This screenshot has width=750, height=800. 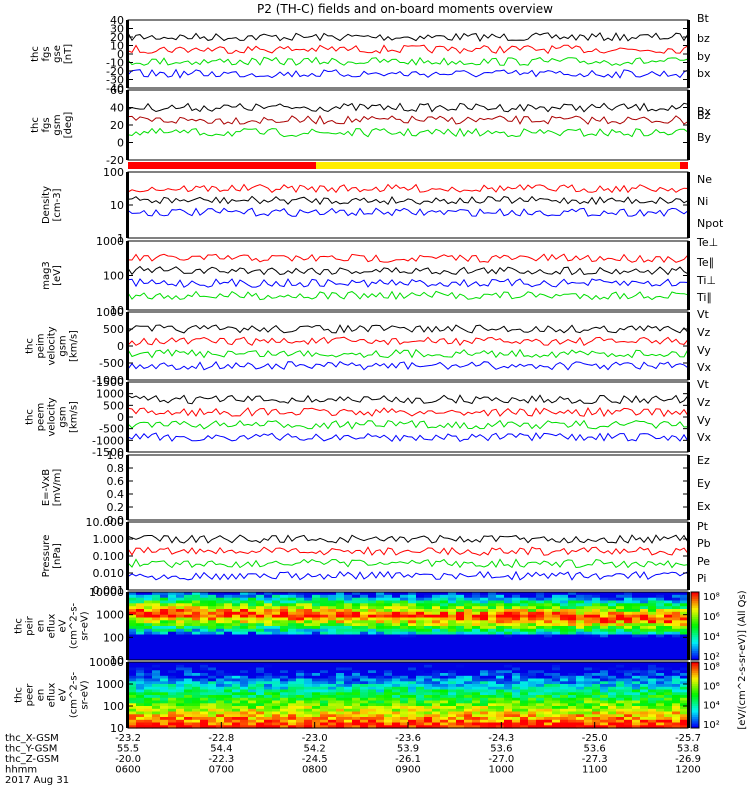 What do you see at coordinates (408, 749) in the screenshot?
I see `xaxis-value: 53.9` at bounding box center [408, 749].